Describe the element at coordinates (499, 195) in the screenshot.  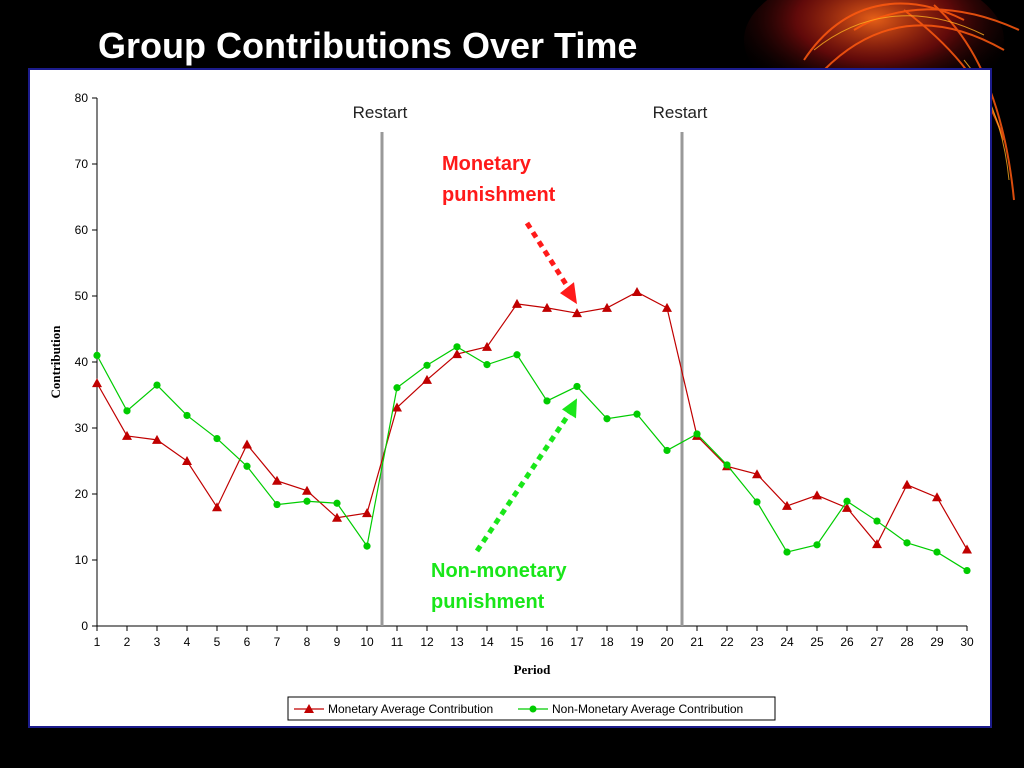
I see `monetary-annotation-line-2: punishment` at that location.